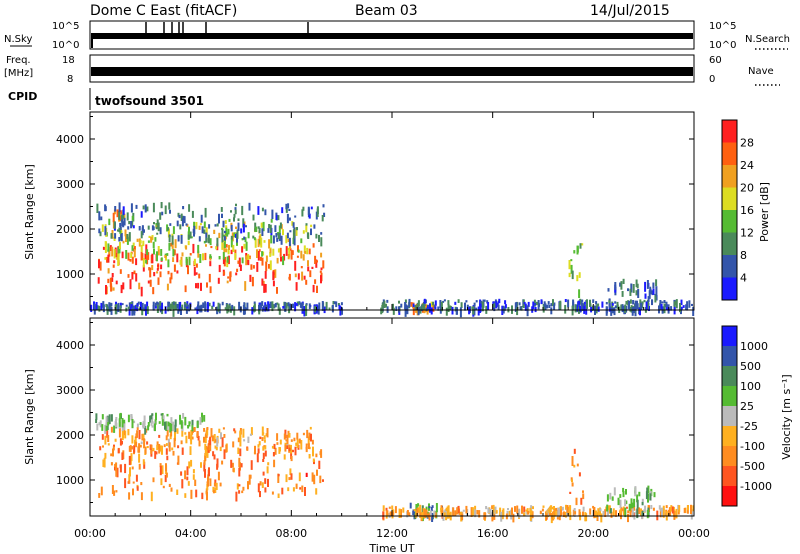  What do you see at coordinates (747, 406) in the screenshot?
I see `velocity-cbar-tick: 25` at bounding box center [747, 406].